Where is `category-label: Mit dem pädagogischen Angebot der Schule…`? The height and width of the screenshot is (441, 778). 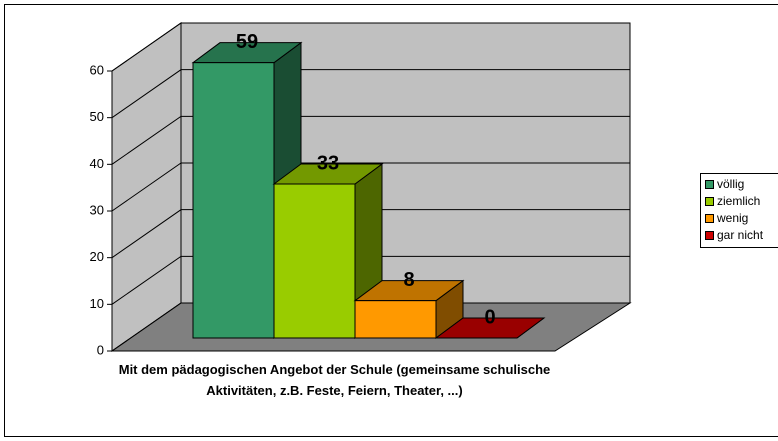
category-label: Mit dem pädagogischen Angebot der Schule… is located at coordinates (334, 380).